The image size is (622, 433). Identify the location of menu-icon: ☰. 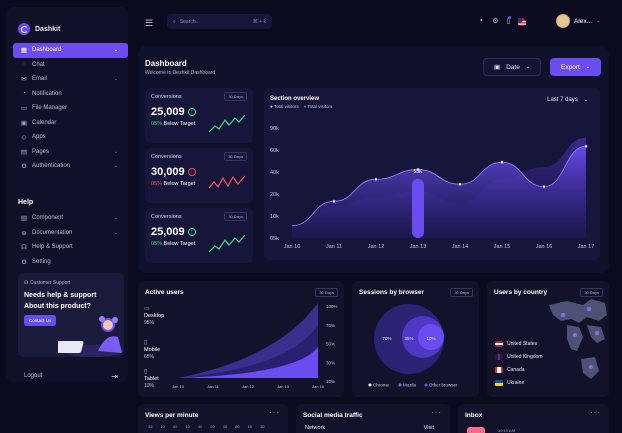
(149, 23).